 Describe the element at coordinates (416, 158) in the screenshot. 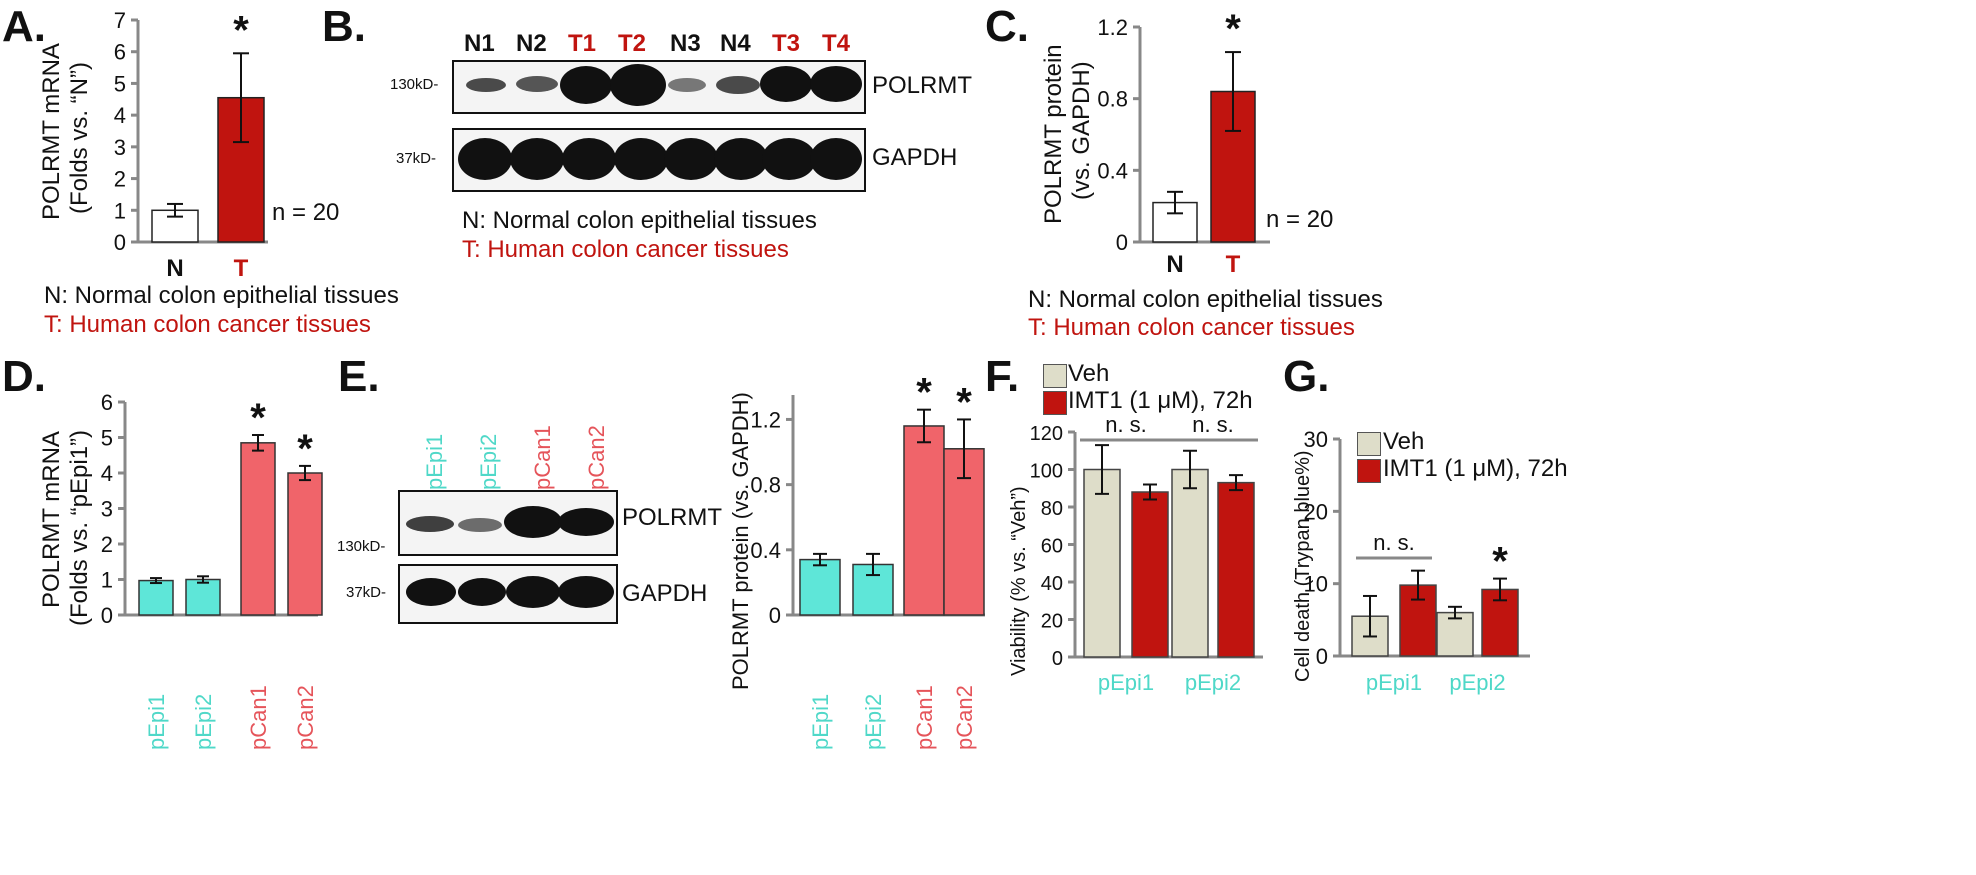

I see `panel-b-marker-37: 37kD-` at that location.